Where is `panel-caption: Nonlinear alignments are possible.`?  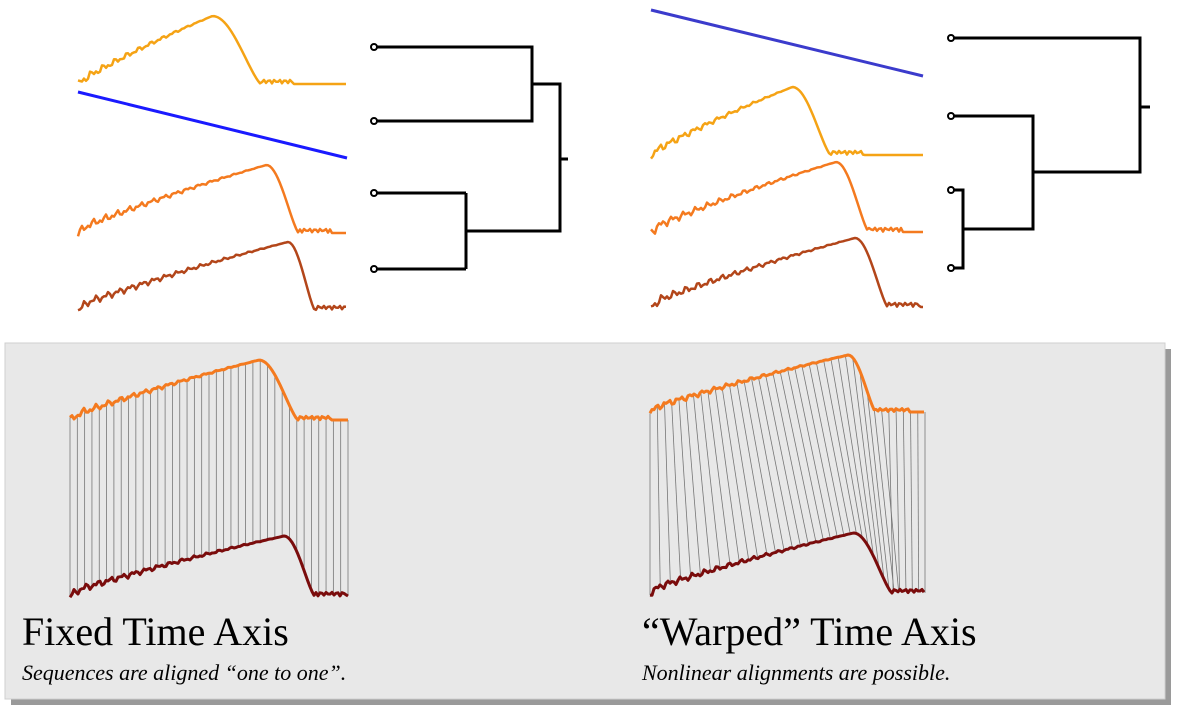 panel-caption: Nonlinear alignments are possible. is located at coordinates (795, 672).